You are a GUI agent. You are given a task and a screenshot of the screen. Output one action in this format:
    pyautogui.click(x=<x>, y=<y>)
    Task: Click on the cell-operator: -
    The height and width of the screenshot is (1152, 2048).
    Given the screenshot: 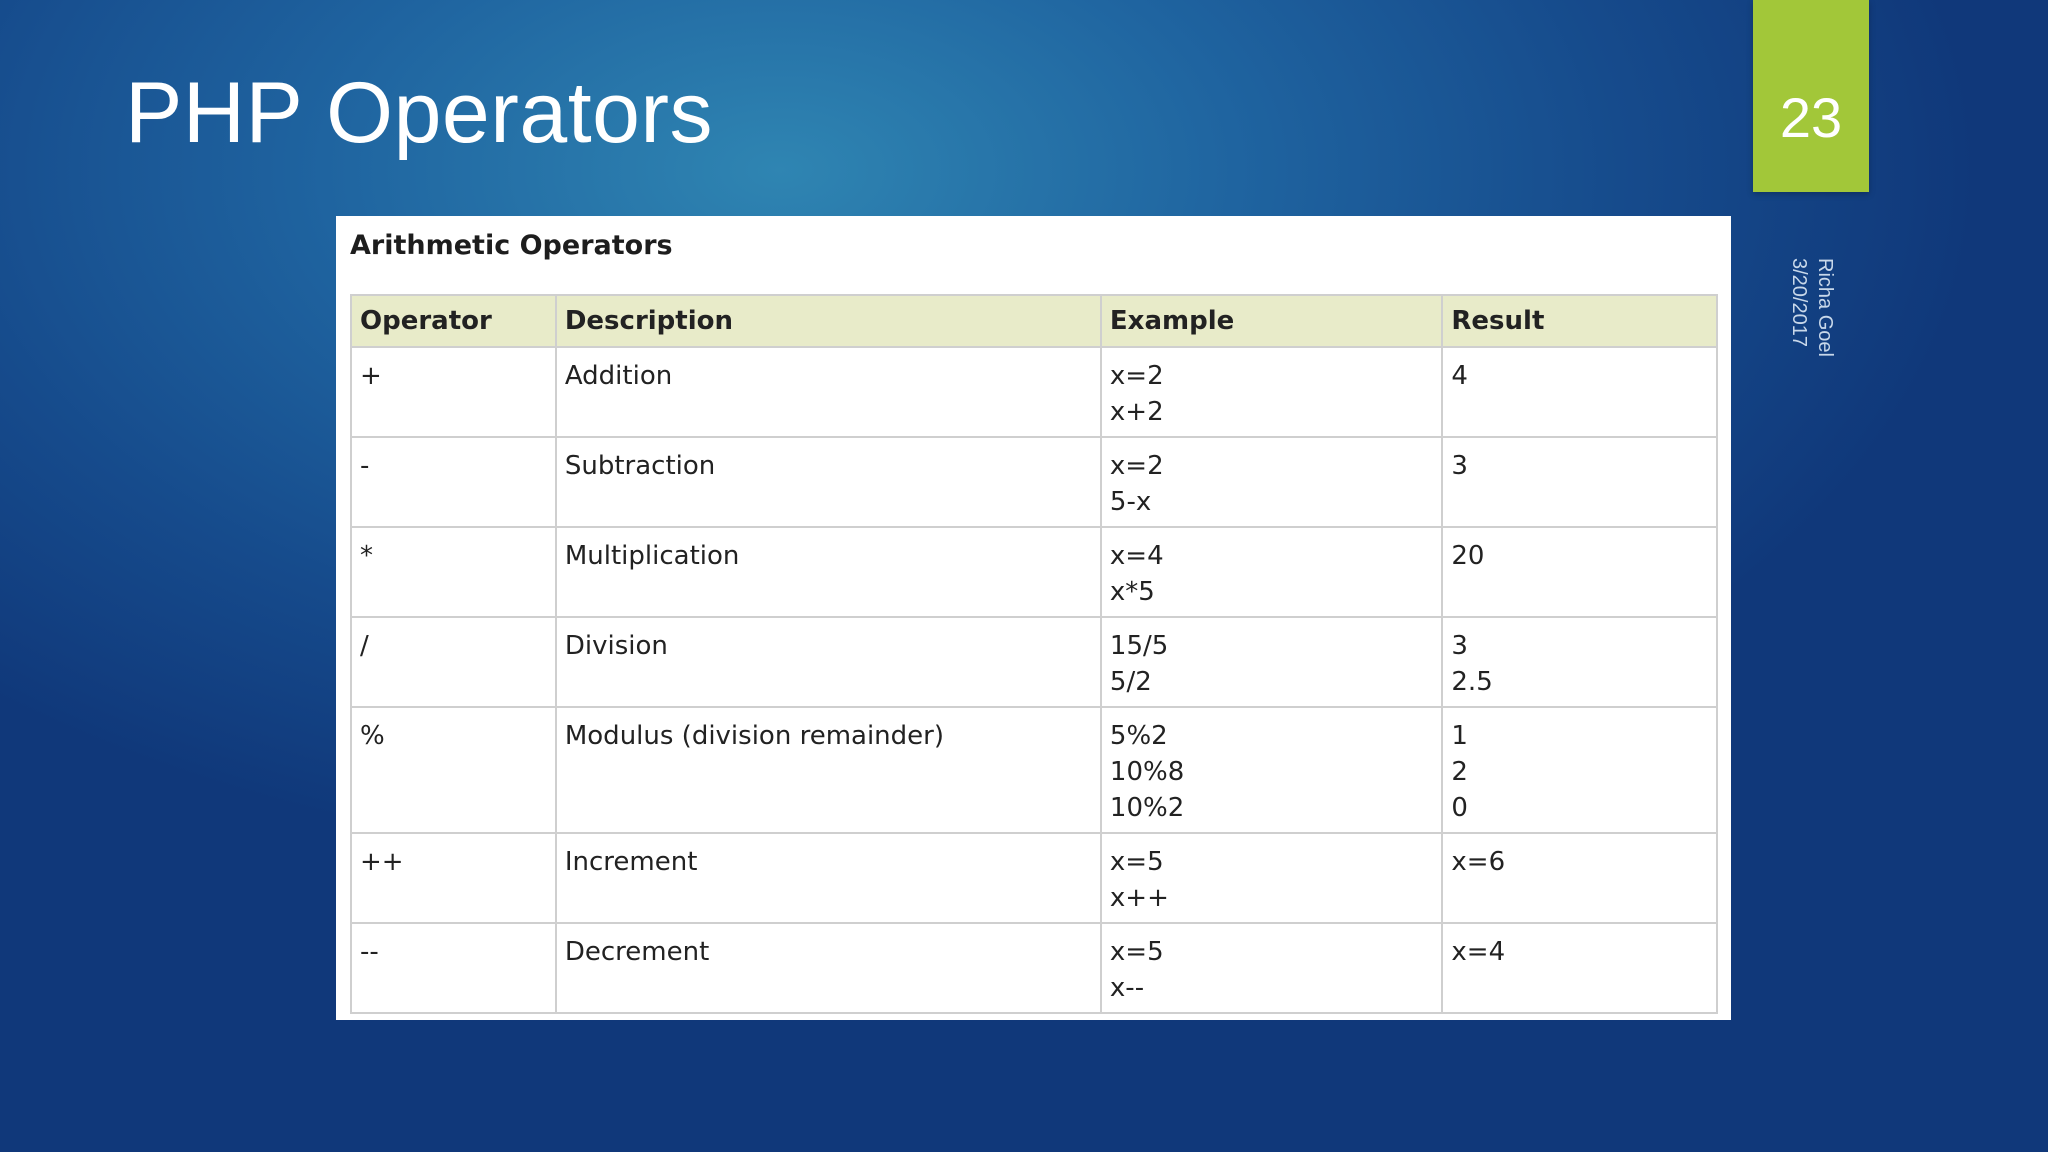 What is the action you would take?
    pyautogui.click(x=453, y=482)
    